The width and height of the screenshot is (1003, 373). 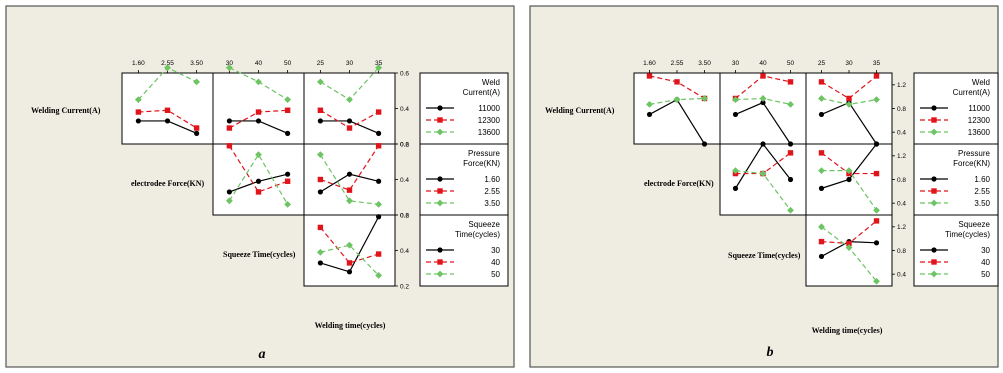 What do you see at coordinates (484, 153) in the screenshot?
I see `legend-title: Pressure` at bounding box center [484, 153].